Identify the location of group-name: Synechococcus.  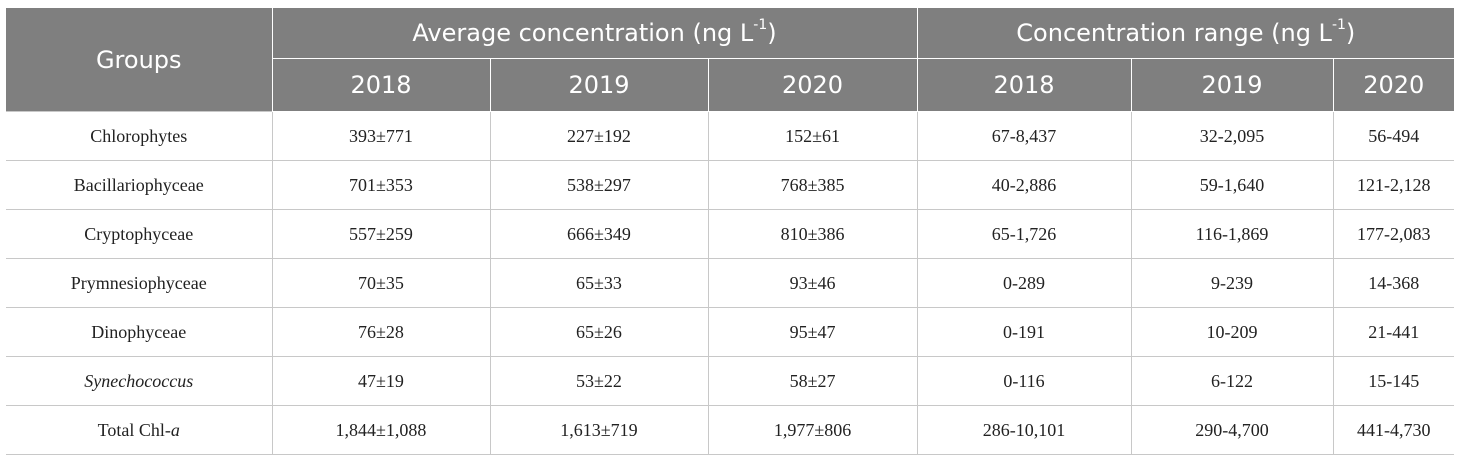
(139, 380).